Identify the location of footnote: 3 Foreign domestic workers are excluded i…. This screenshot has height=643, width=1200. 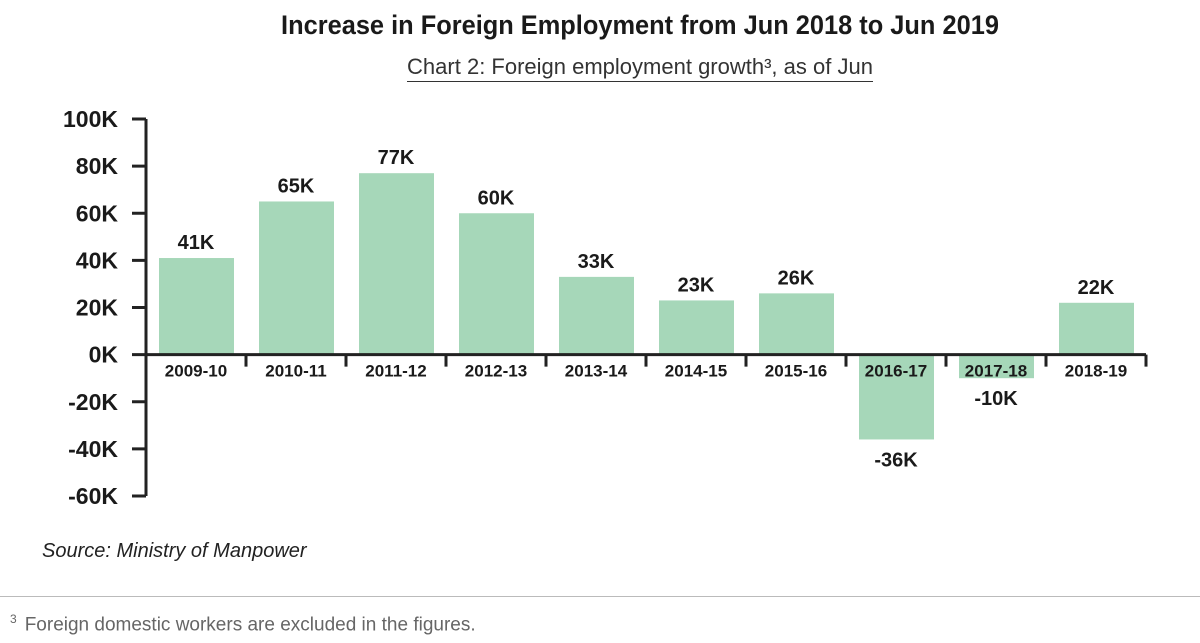
(243, 624).